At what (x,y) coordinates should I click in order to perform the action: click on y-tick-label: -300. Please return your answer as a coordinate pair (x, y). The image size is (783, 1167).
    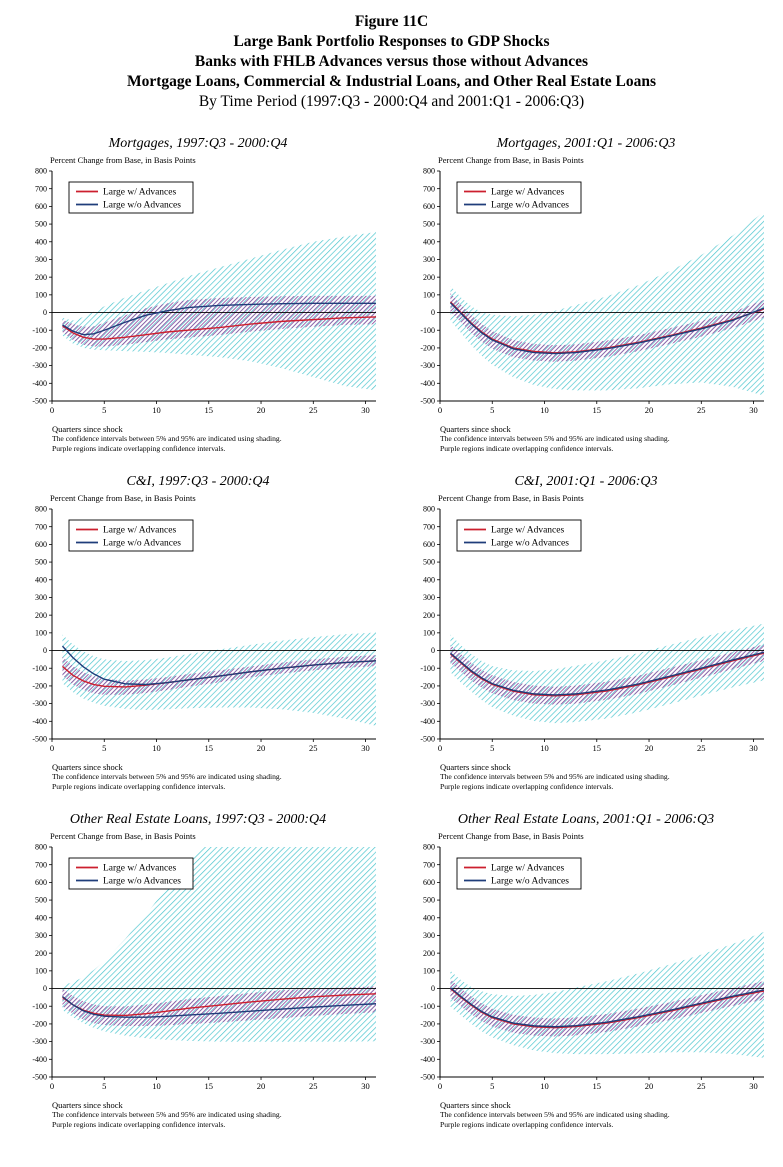
    Looking at the image, I should click on (39, 1041).